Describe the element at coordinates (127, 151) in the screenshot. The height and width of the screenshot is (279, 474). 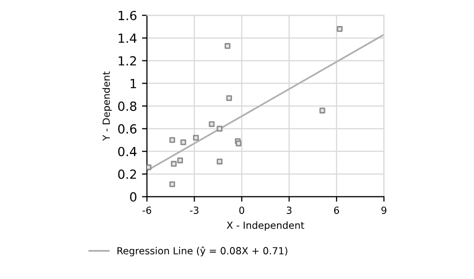
I see `y-tick-label: 0.4` at that location.